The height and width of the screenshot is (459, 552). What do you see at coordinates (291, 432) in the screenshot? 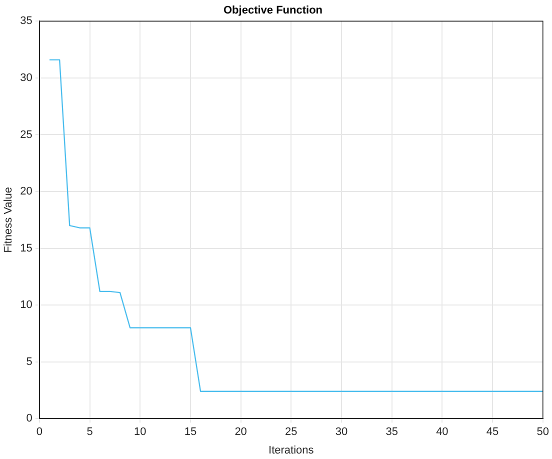
I see `x-tick-label: 25` at bounding box center [291, 432].